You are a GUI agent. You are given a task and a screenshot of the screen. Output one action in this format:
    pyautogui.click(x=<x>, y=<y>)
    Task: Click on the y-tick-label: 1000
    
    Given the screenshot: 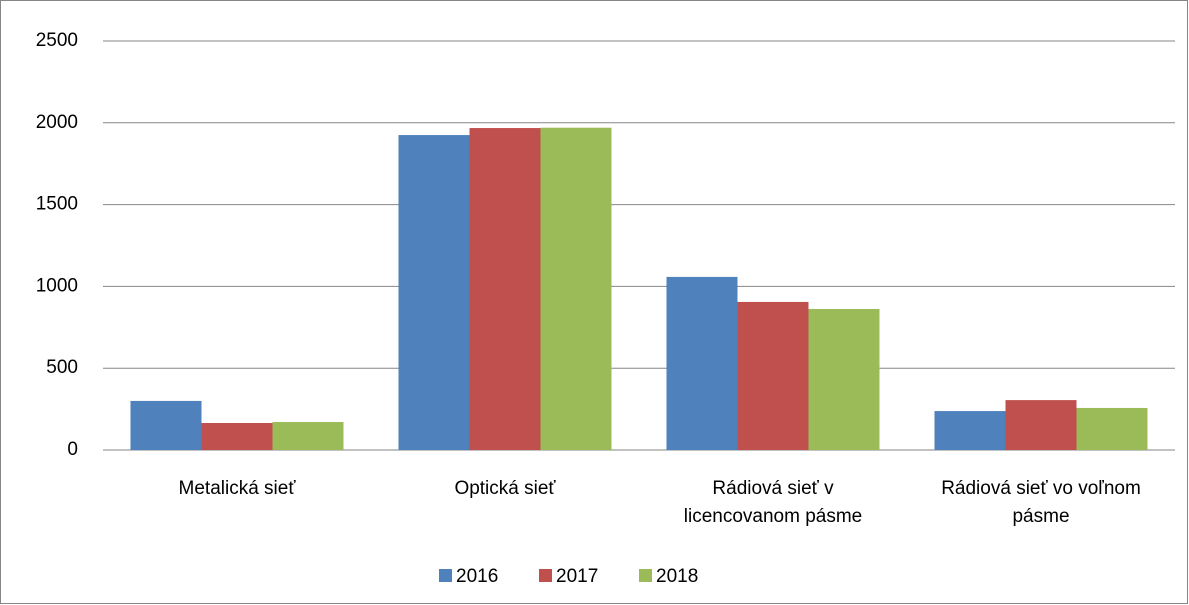 What is the action you would take?
    pyautogui.click(x=57, y=285)
    